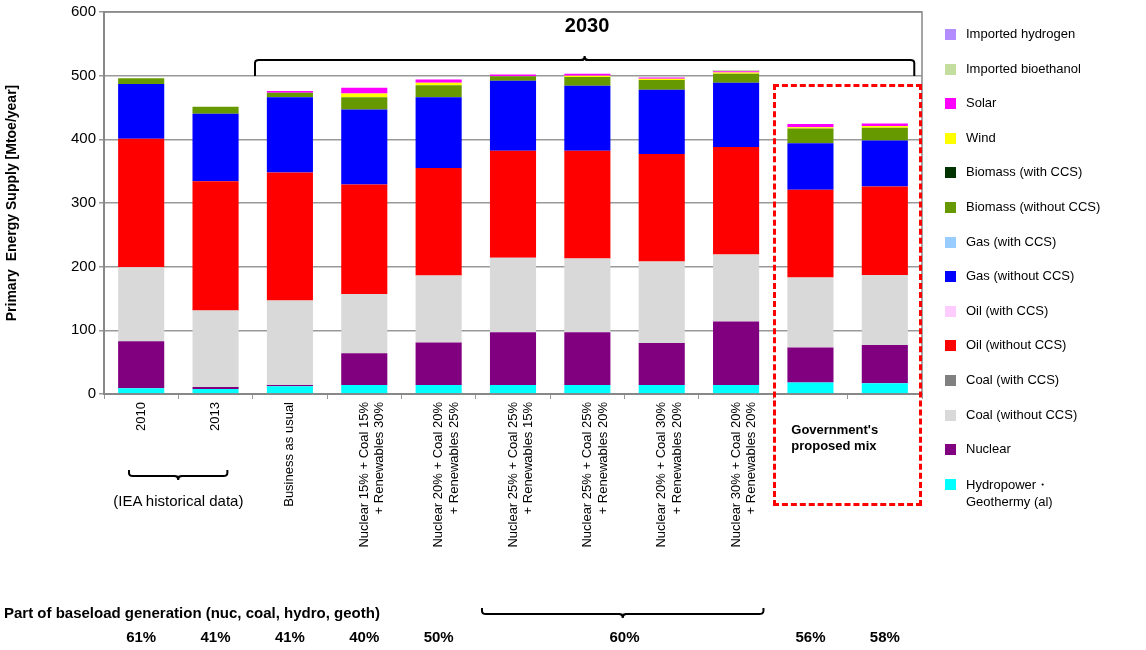 The width and height of the screenshot is (1146, 650). I want to click on y-tick-label: 200, so click(83, 265).